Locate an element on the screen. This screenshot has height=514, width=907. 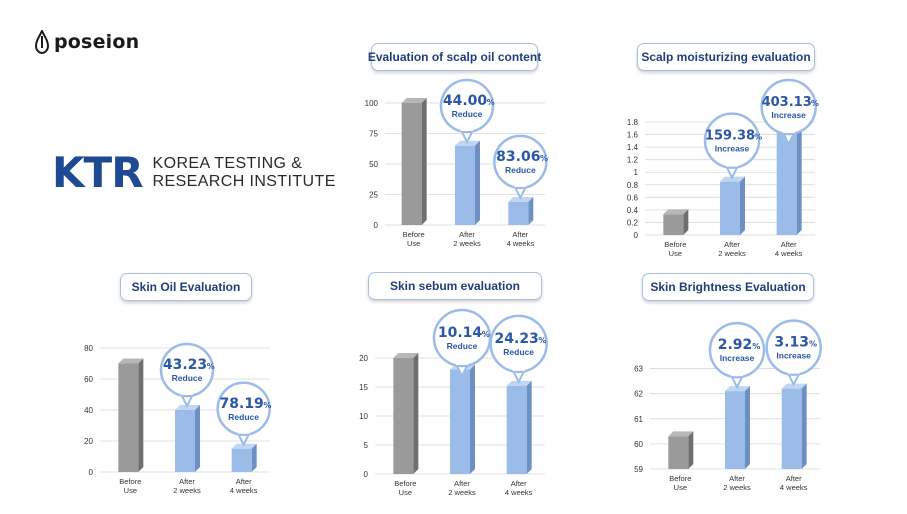
annotation-value: 2.92 is located at coordinates (735, 345).